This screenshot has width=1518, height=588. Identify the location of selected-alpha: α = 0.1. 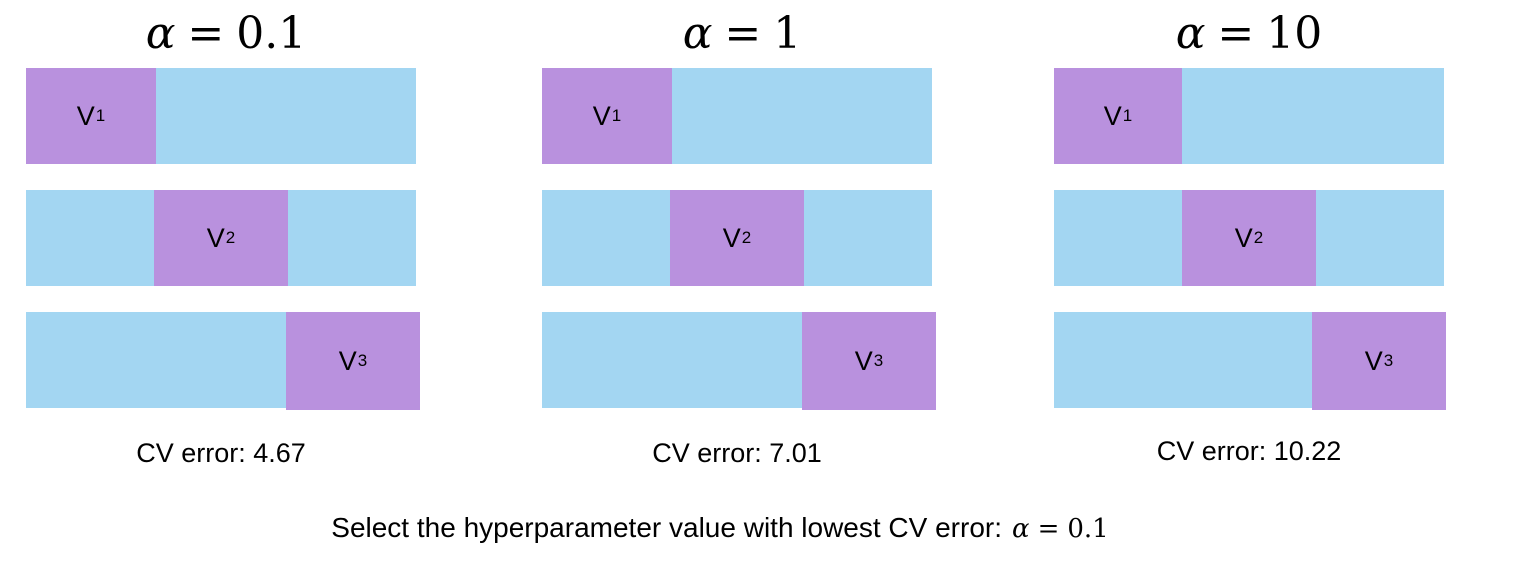
(1060, 529).